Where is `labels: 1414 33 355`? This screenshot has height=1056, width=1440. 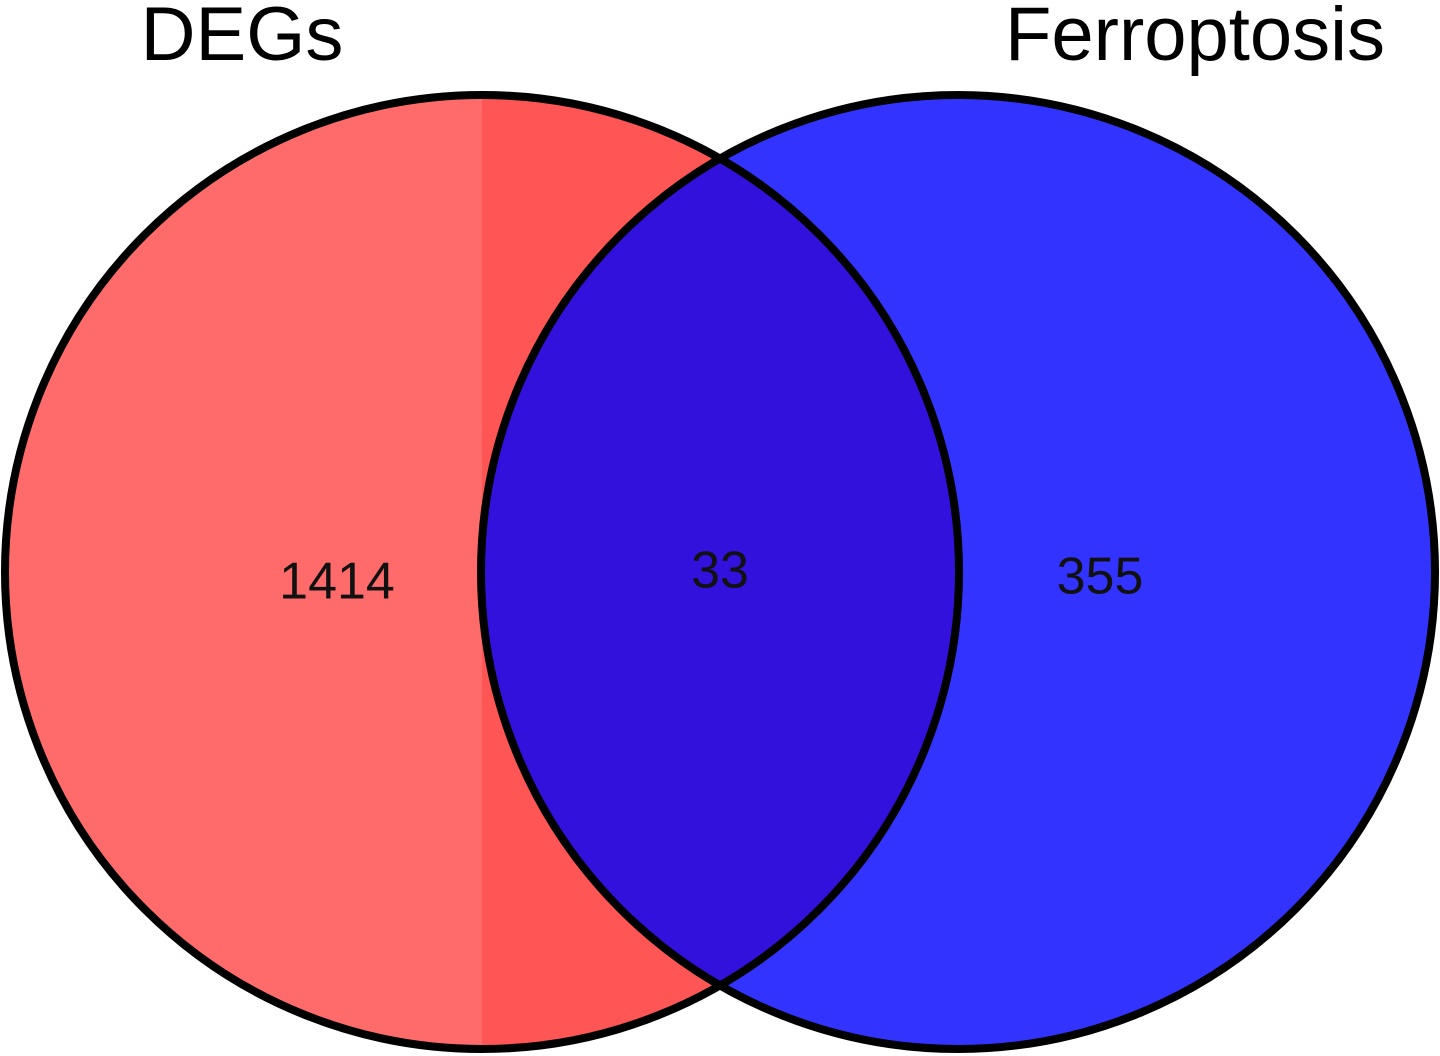 labels: 1414 33 355 is located at coordinates (711, 576).